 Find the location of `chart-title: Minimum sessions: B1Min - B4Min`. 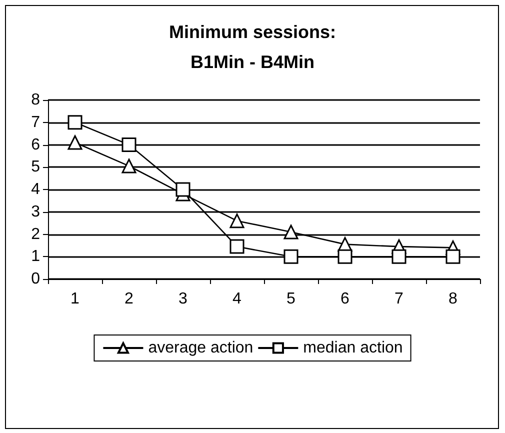

chart-title: Minimum sessions: B1Min - B4Min is located at coordinates (252, 47).